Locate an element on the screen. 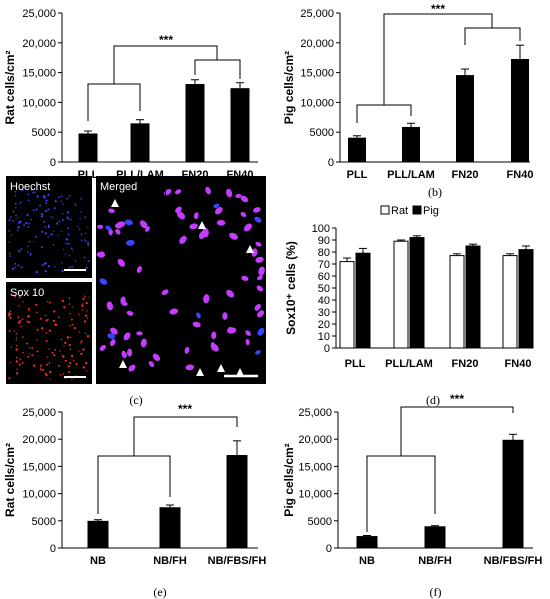  merged-label: Merged is located at coordinates (118, 187).